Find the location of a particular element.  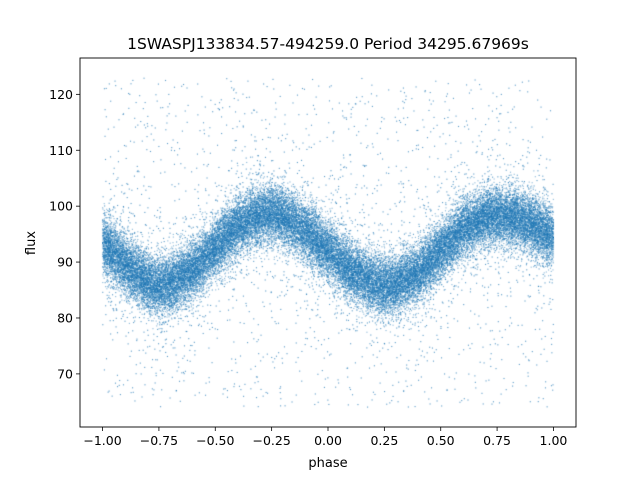

x-axis-label: phase is located at coordinates (327, 463).